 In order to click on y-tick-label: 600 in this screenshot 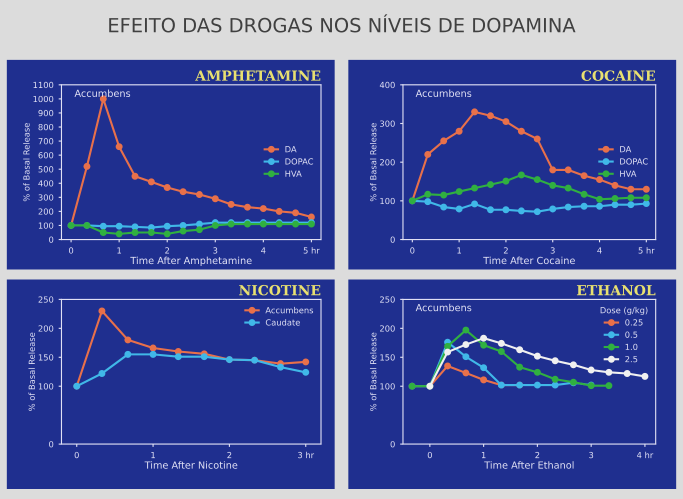, I will do `click(46, 155)`.